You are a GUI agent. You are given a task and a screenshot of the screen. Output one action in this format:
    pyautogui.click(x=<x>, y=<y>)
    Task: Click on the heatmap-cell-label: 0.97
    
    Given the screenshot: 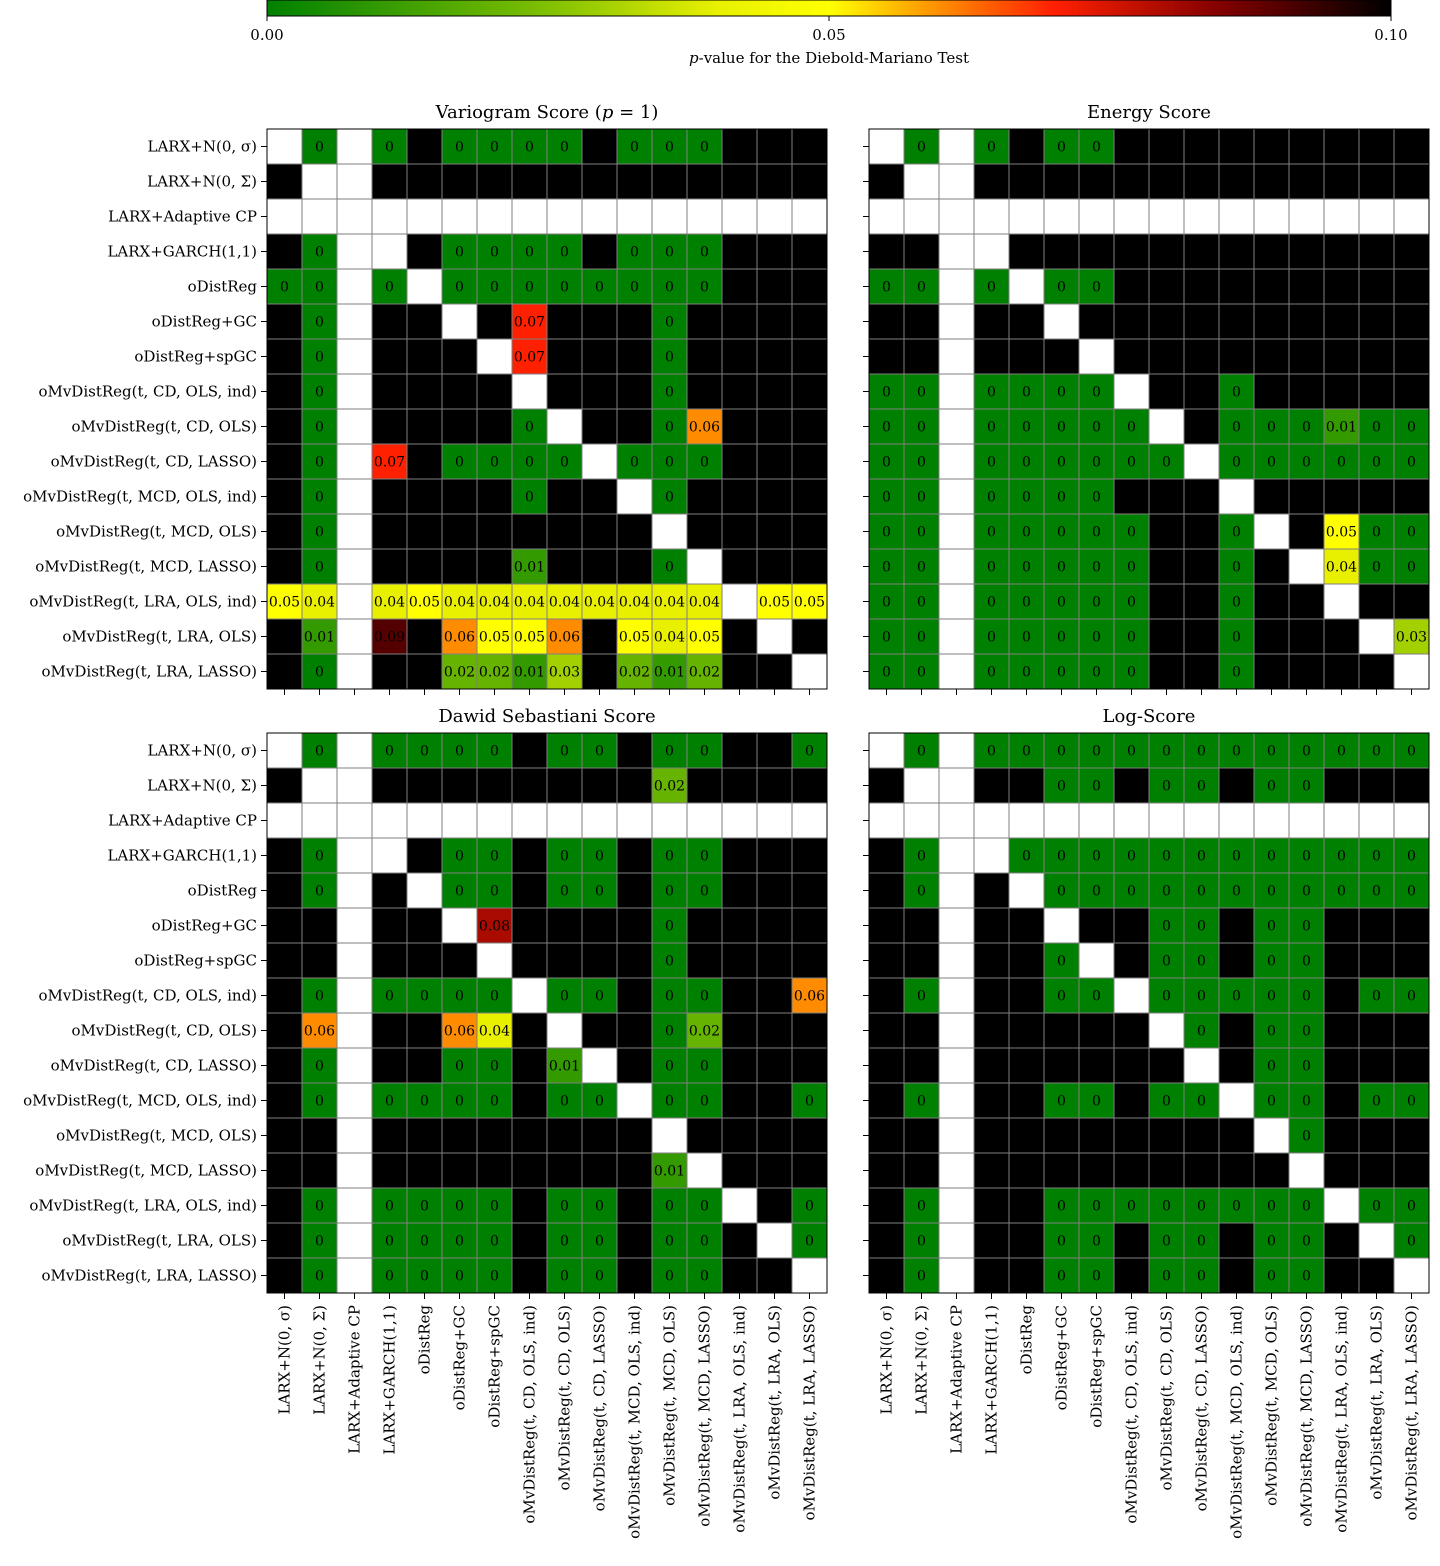 What is the action you would take?
    pyautogui.click(x=809, y=428)
    